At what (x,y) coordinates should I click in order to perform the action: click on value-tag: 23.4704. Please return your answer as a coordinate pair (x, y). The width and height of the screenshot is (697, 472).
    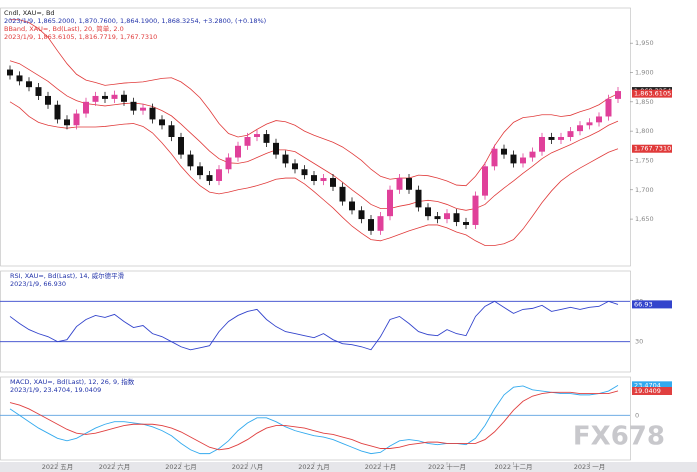
    Looking at the image, I should click on (647, 385).